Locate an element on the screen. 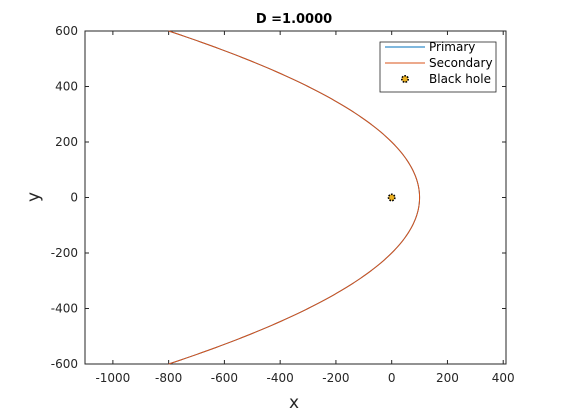 This screenshot has height=417, width=570. legend-swatch-black-hole is located at coordinates (404, 79).